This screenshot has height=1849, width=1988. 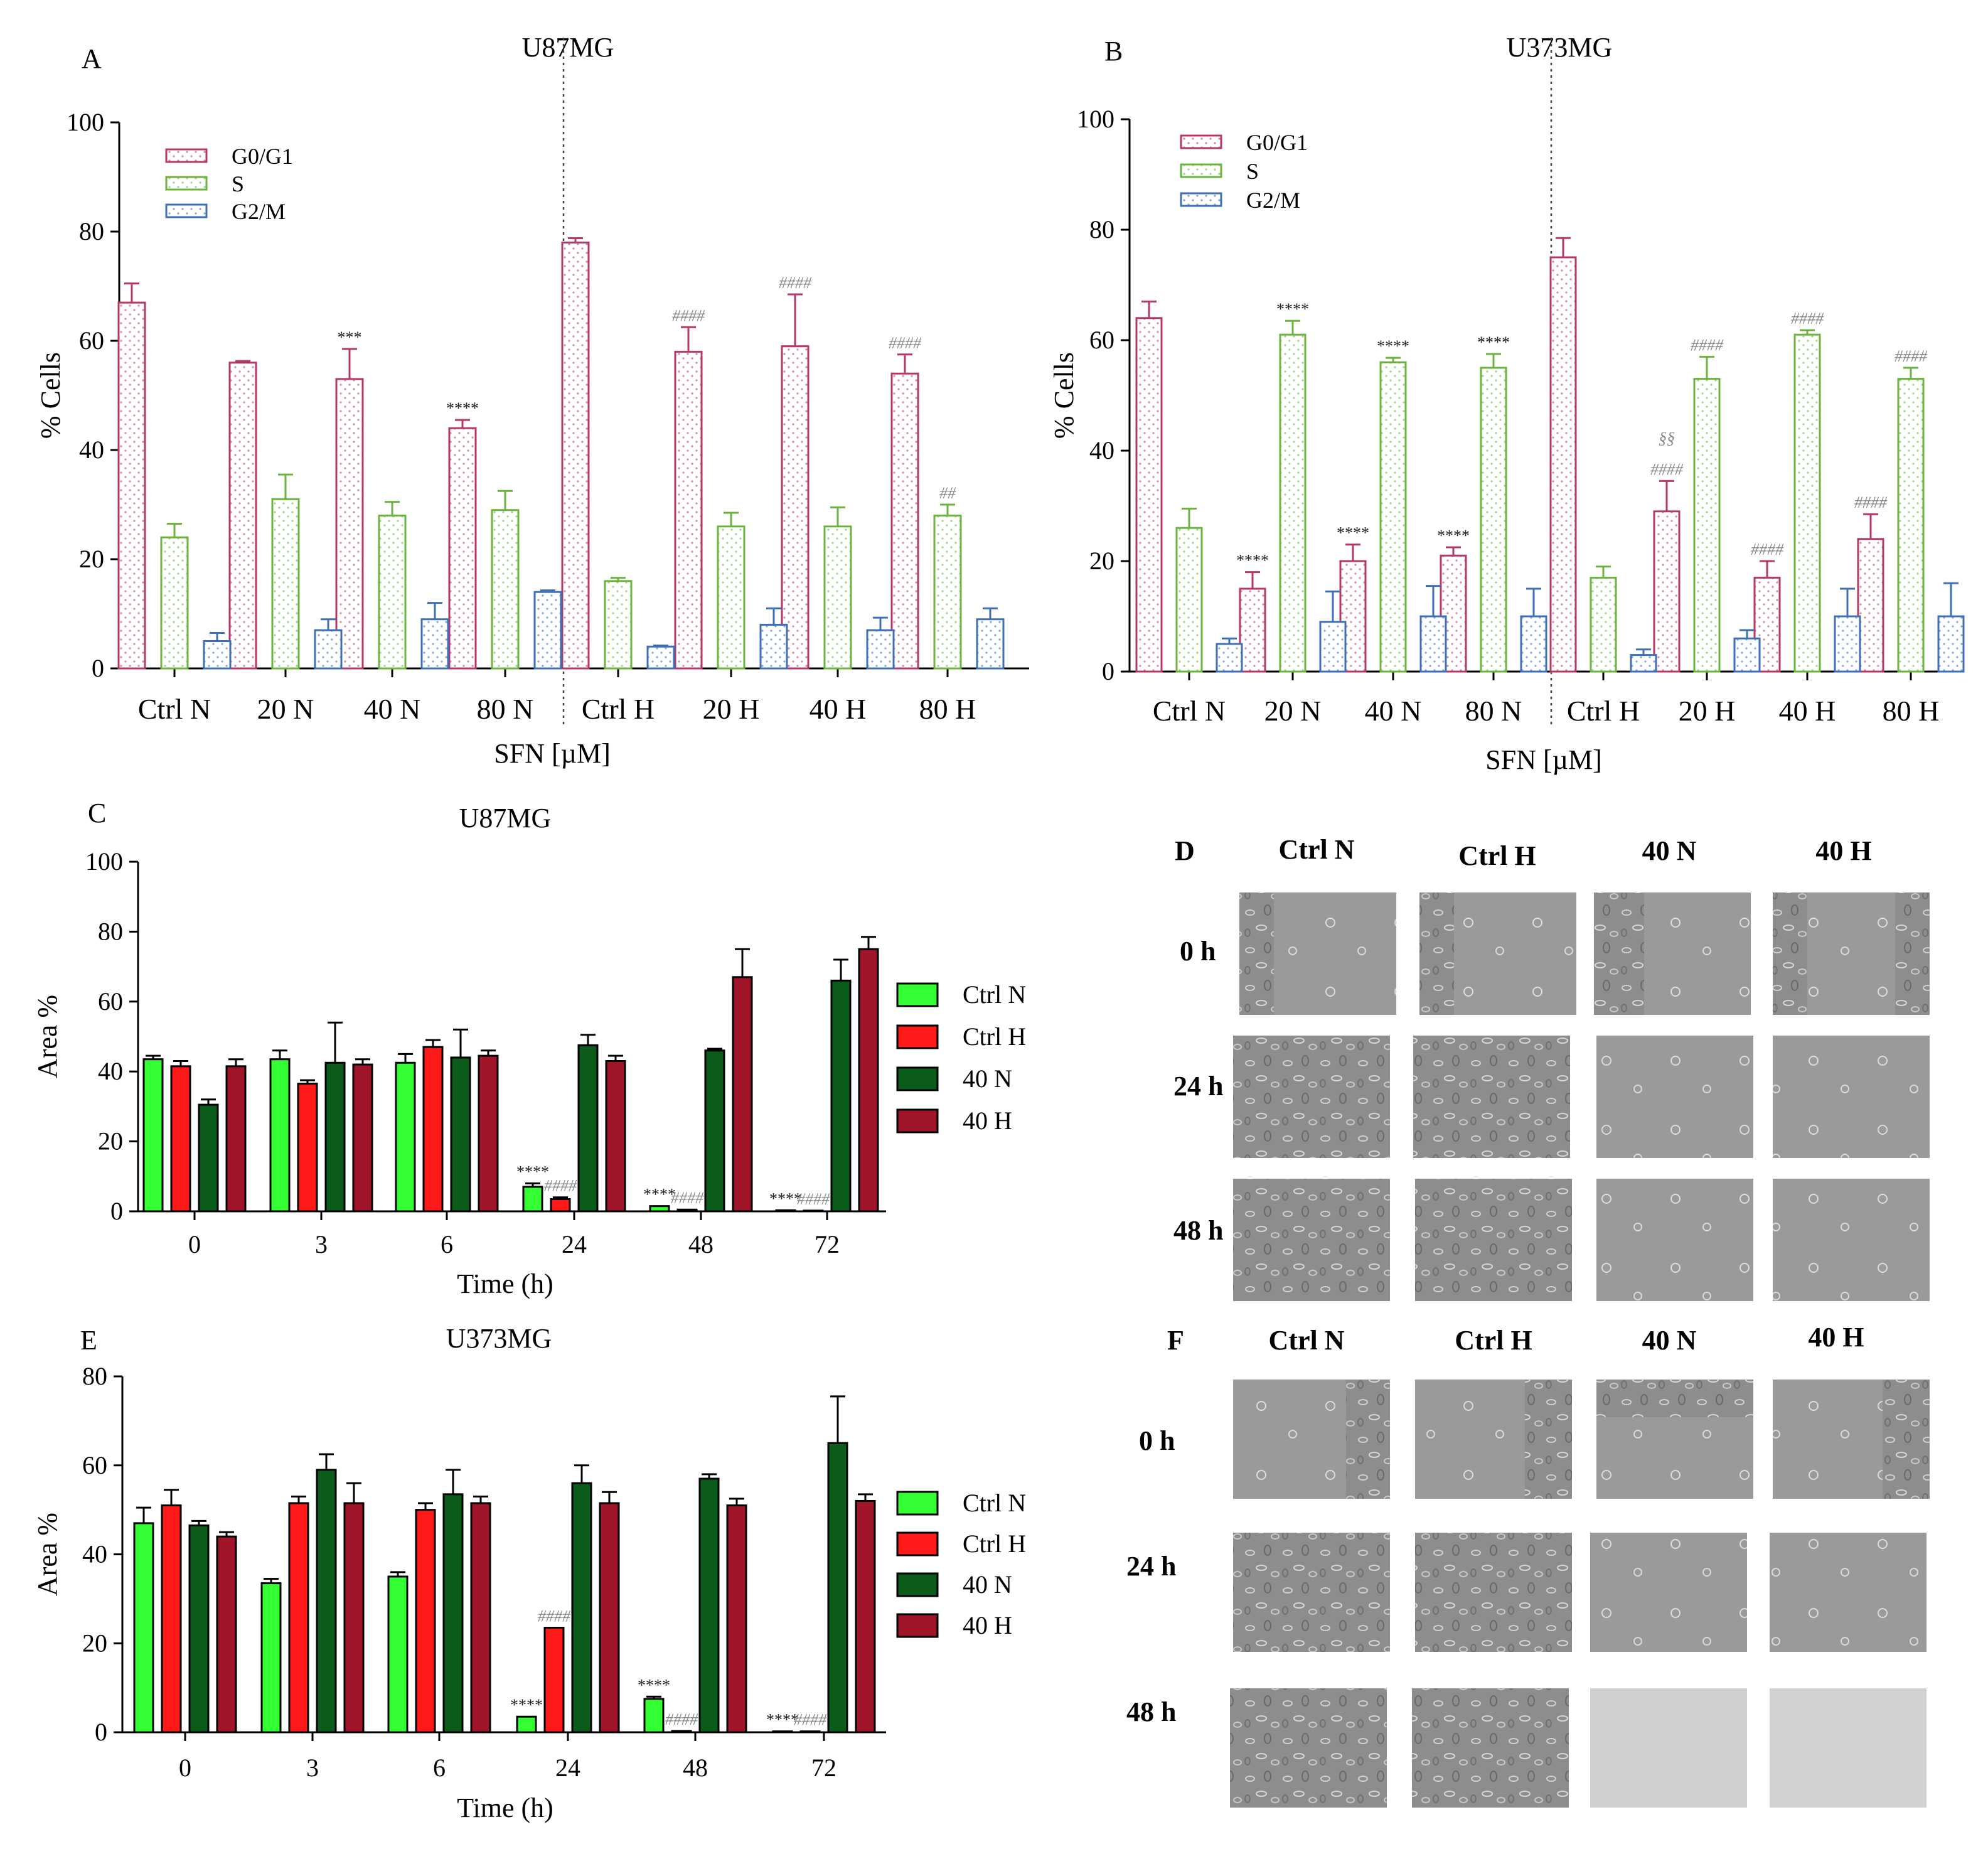 What do you see at coordinates (700, 1244) in the screenshot?
I see `chart-c-xtick-label: 48` at bounding box center [700, 1244].